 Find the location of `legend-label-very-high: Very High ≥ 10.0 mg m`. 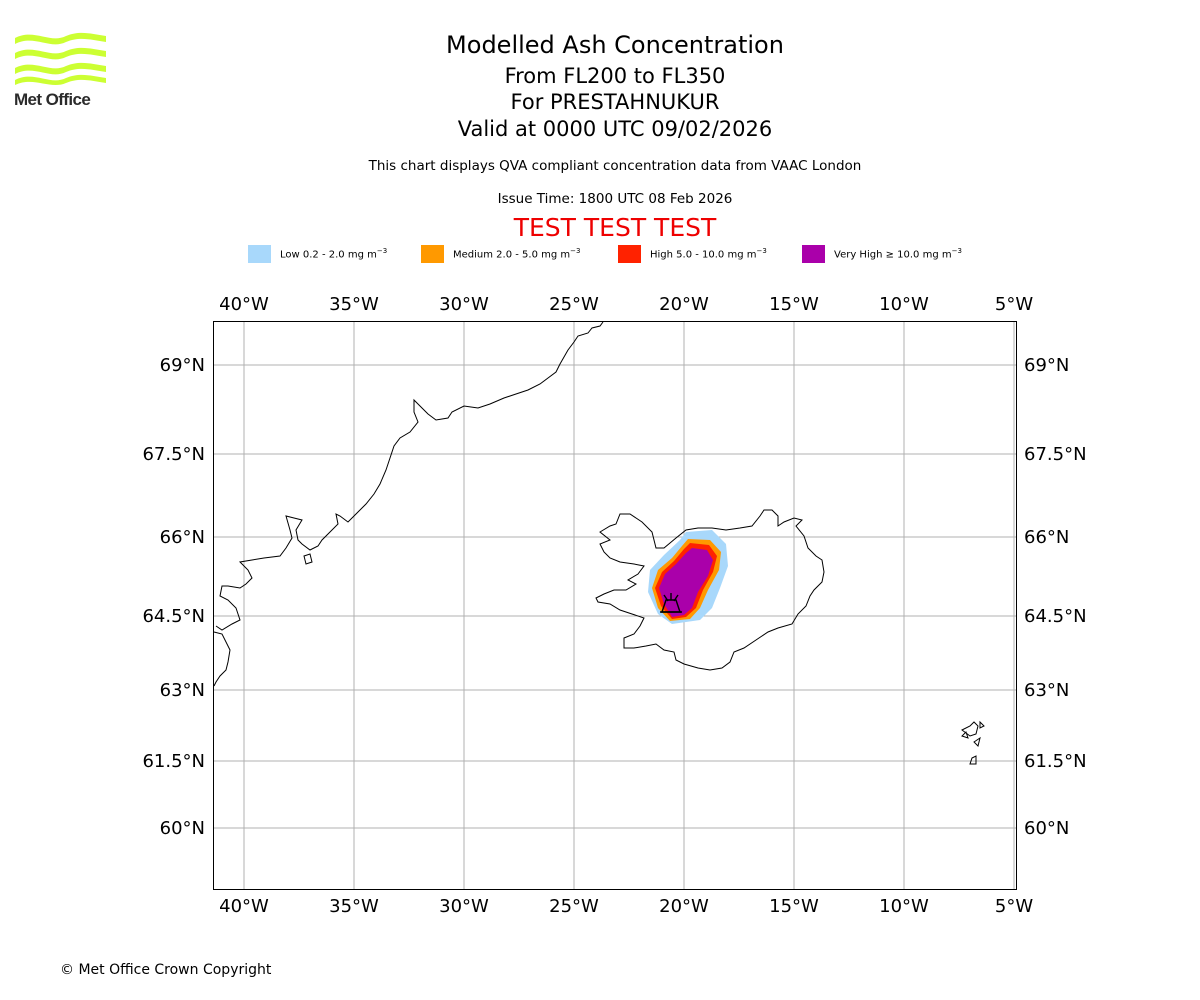

legend-label-very-high: Very High ≥ 10.0 mg m is located at coordinates (893, 255).